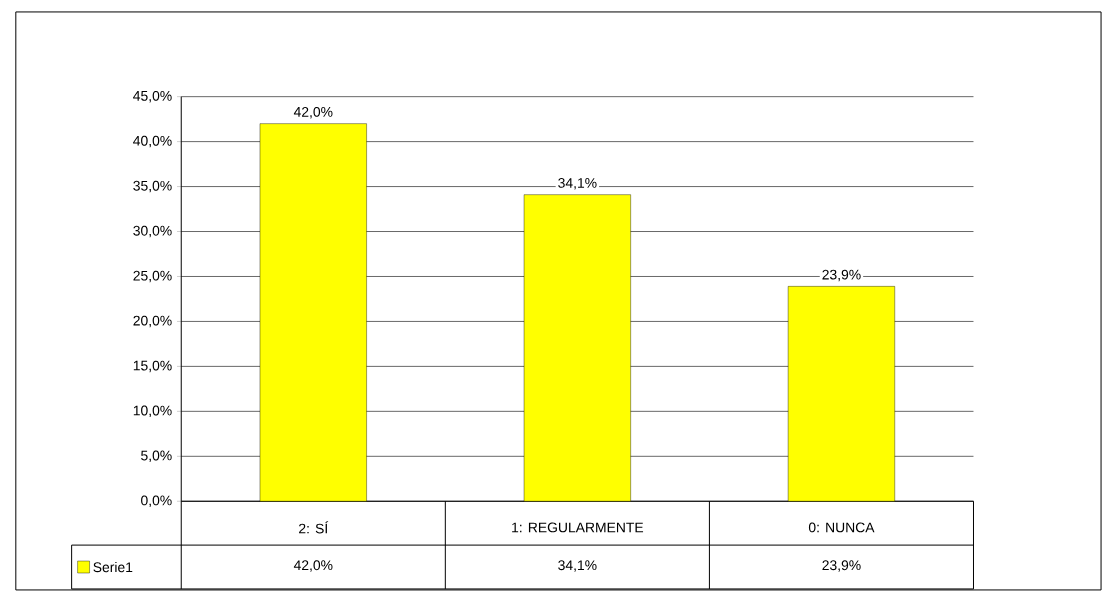 The width and height of the screenshot is (1113, 600). I want to click on y-tick-label: 40,0%, so click(152, 141).